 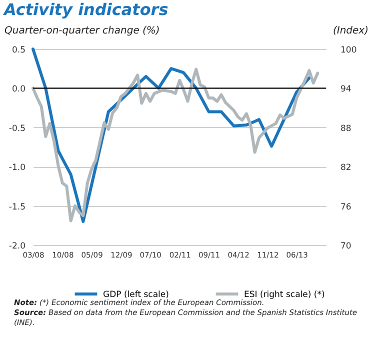 I want to click on y2-tick-label: 82, so click(x=346, y=168).